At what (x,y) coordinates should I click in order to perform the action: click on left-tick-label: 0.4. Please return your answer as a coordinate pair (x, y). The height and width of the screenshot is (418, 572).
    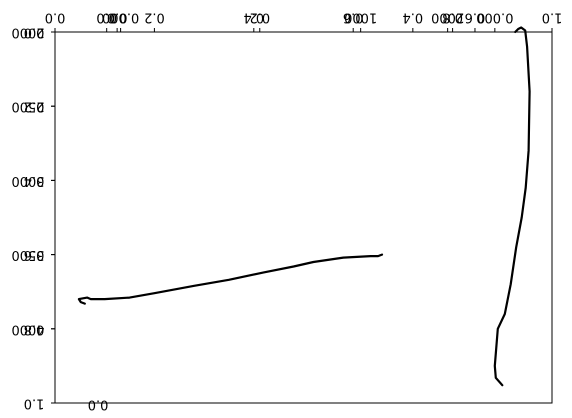
    Looking at the image, I should click on (34, 180).